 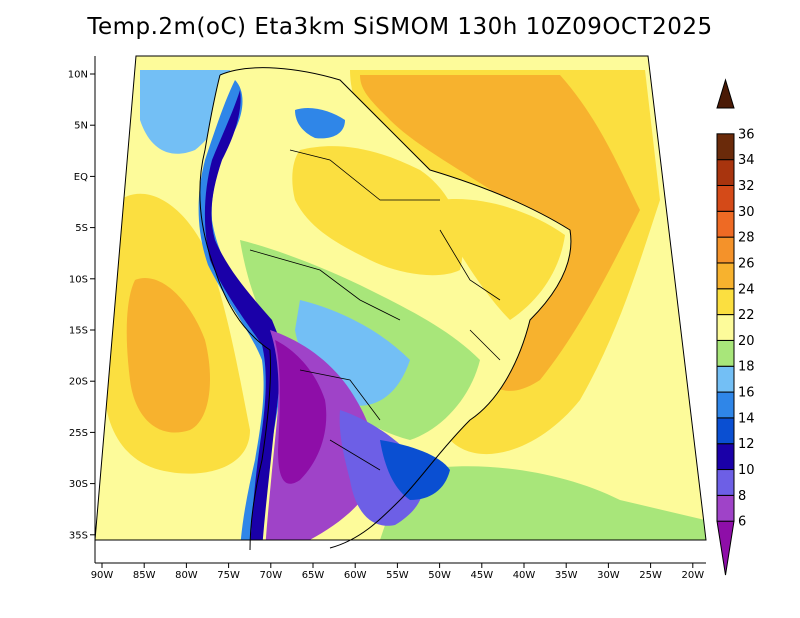 I want to click on lat-label: 15S, so click(x=78, y=331).